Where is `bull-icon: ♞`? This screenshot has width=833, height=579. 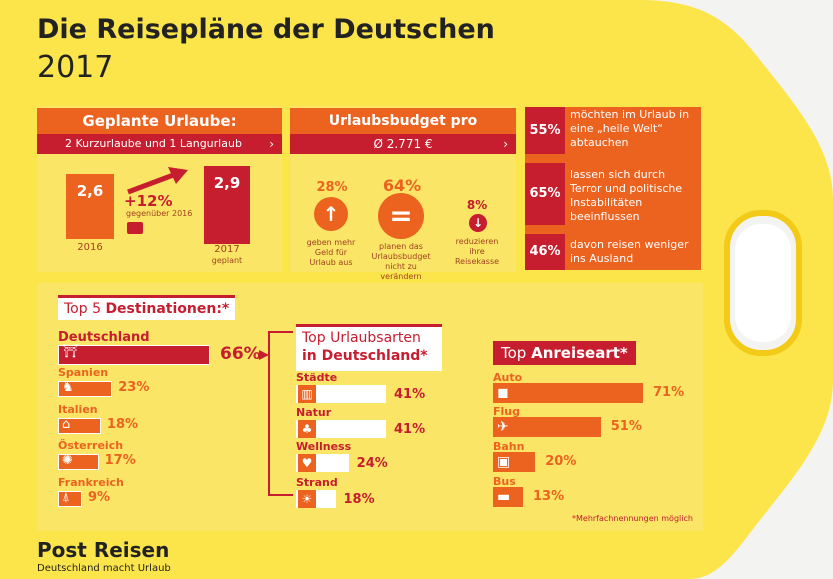 bull-icon: ♞ is located at coordinates (68, 387).